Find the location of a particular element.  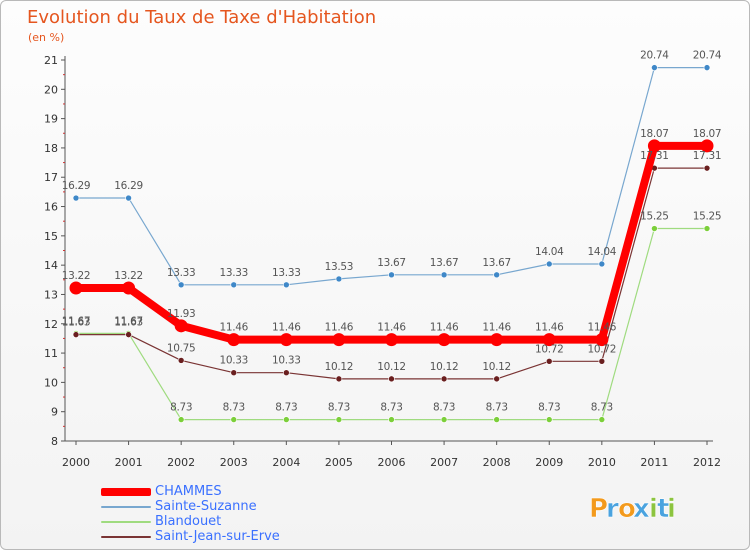

y-tick-label: 8 is located at coordinates (54, 441).